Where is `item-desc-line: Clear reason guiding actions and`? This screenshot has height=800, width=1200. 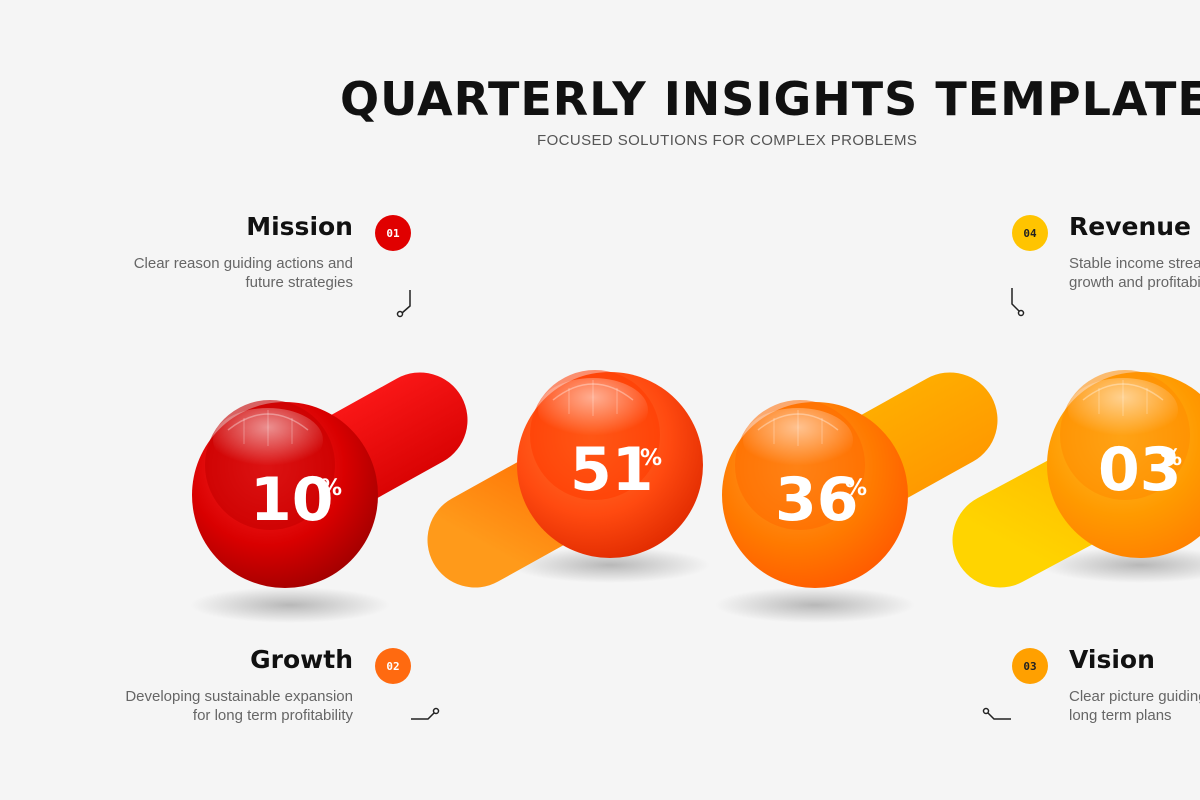
item-desc-line: Clear reason guiding actions and is located at coordinates (243, 263).